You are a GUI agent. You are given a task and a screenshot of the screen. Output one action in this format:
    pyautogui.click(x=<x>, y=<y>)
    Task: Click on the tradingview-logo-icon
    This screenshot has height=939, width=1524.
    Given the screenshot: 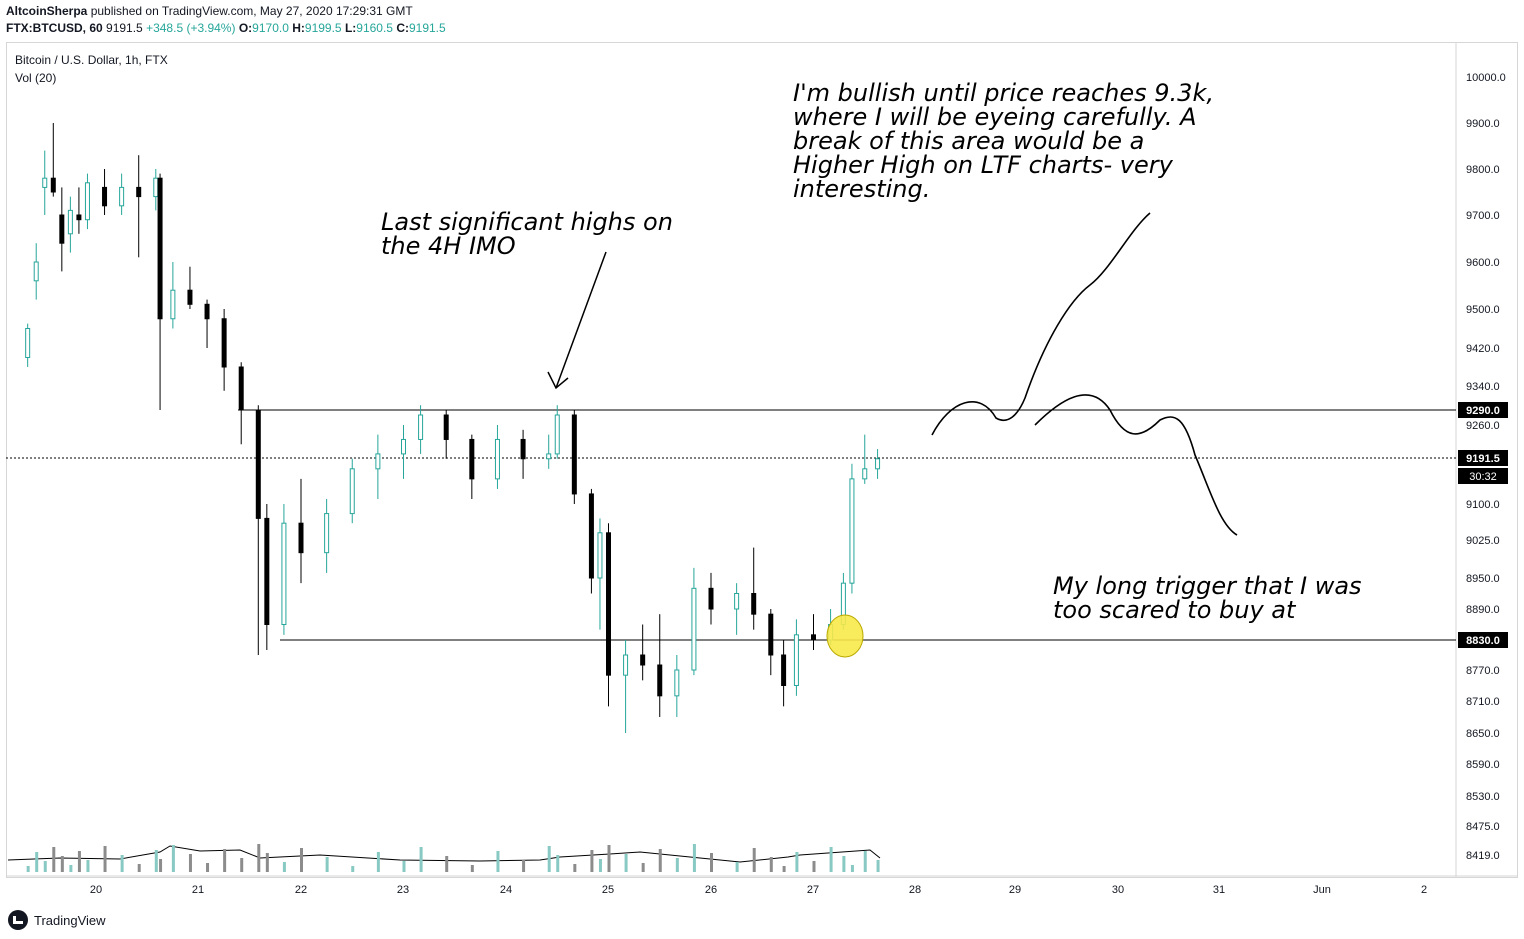 What is the action you would take?
    pyautogui.click(x=18, y=920)
    